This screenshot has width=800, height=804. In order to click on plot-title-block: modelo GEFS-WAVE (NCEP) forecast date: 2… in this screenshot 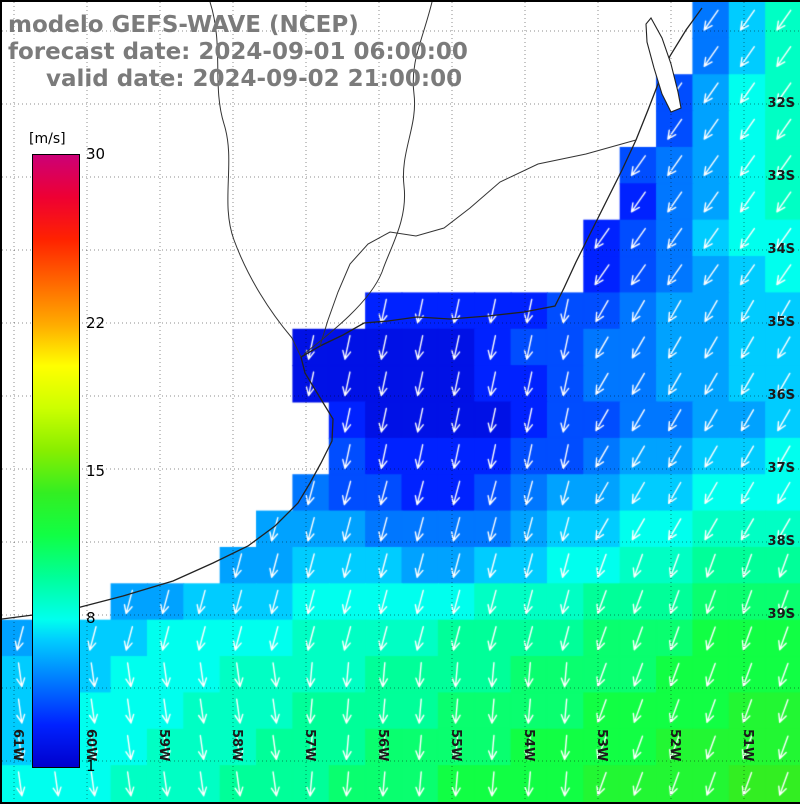, I will do `click(238, 52)`.